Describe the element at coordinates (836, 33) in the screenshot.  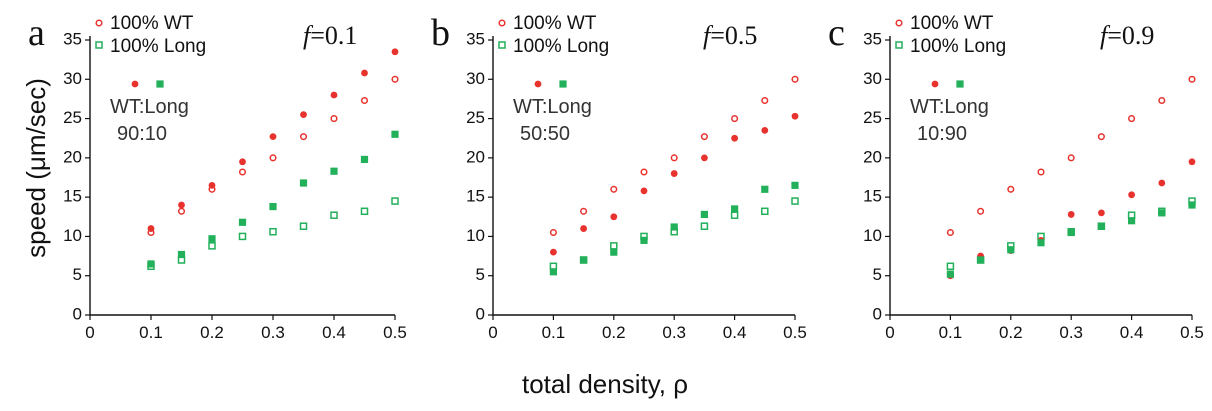
I see `panel-letter: c` at that location.